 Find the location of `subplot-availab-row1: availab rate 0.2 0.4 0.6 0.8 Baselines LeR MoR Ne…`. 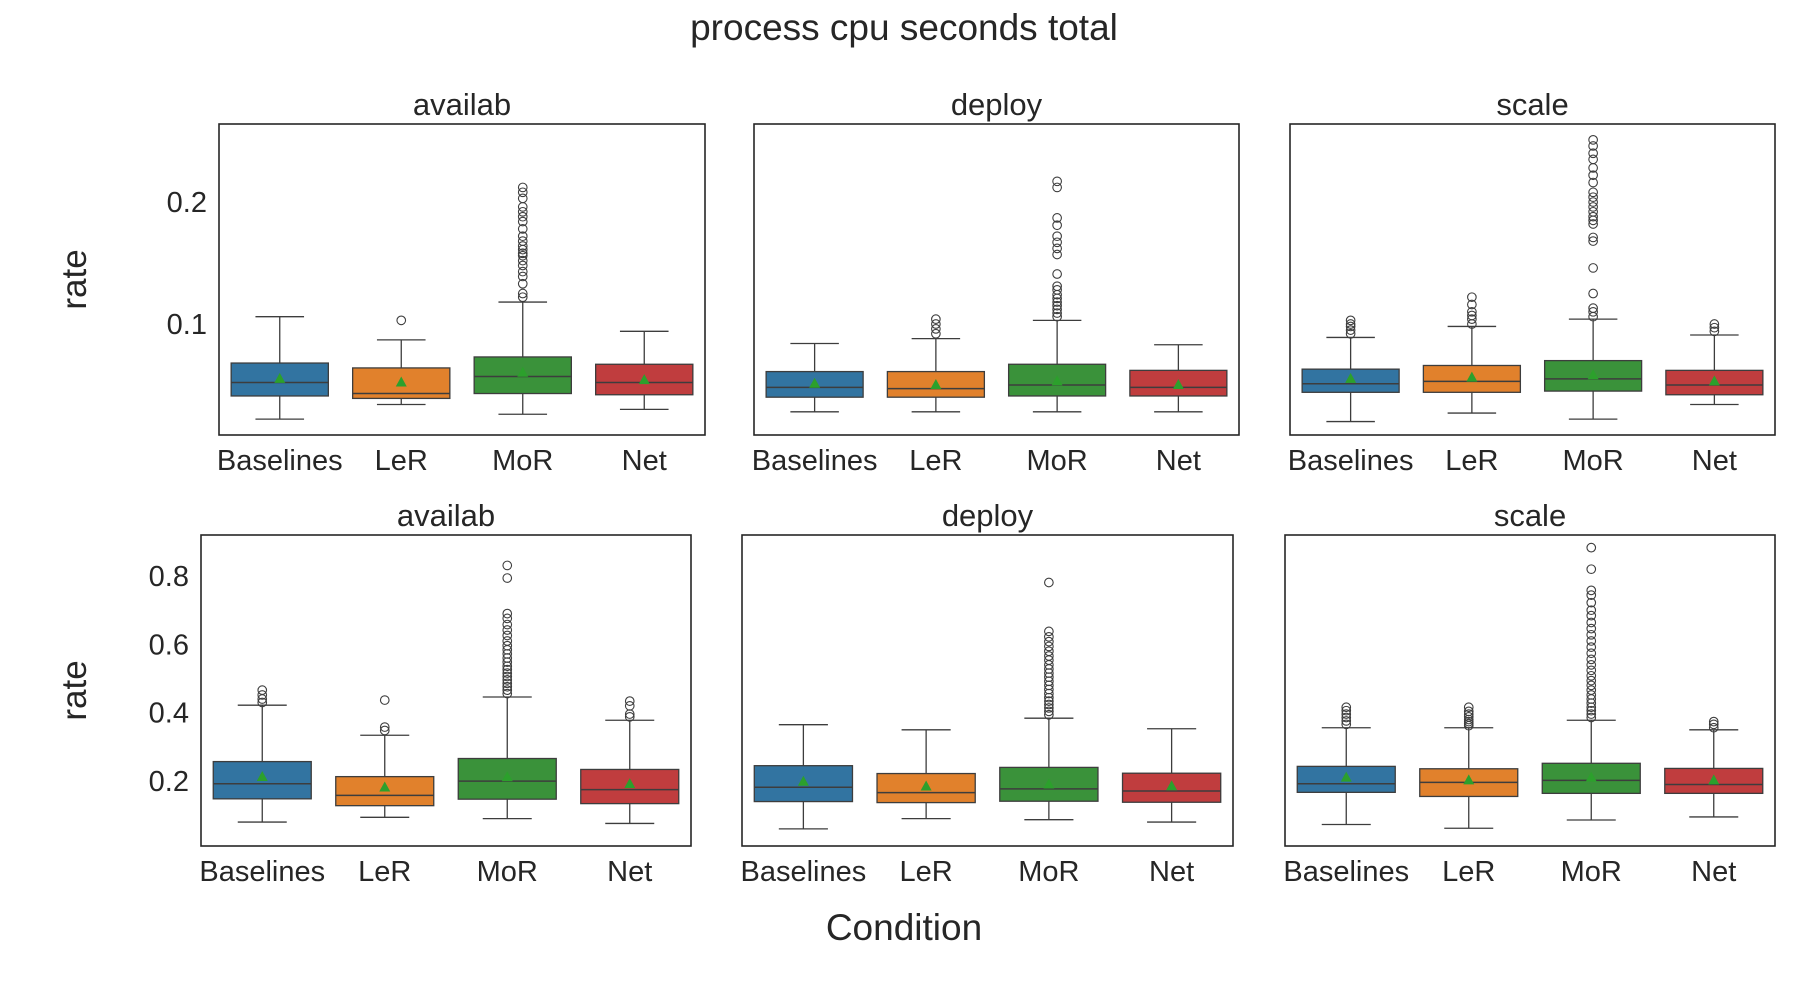

subplot-availab-row1: availab rate 0.2 0.4 0.6 0.8 Baselines LeR MoR Ne… is located at coordinates (373, 693).